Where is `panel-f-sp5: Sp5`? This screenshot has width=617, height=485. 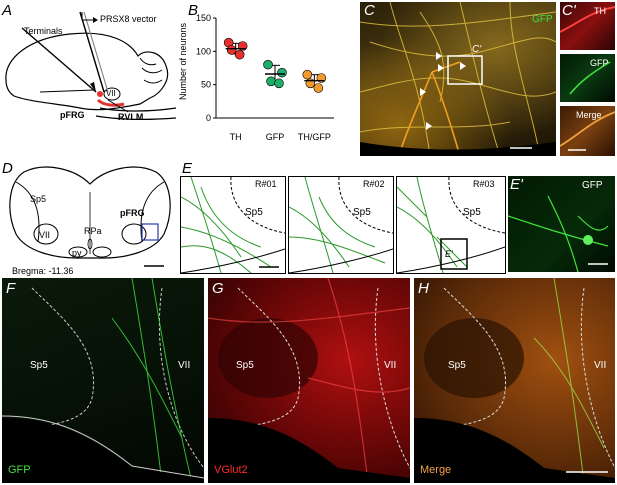 panel-f-sp5: Sp5 is located at coordinates (39, 365).